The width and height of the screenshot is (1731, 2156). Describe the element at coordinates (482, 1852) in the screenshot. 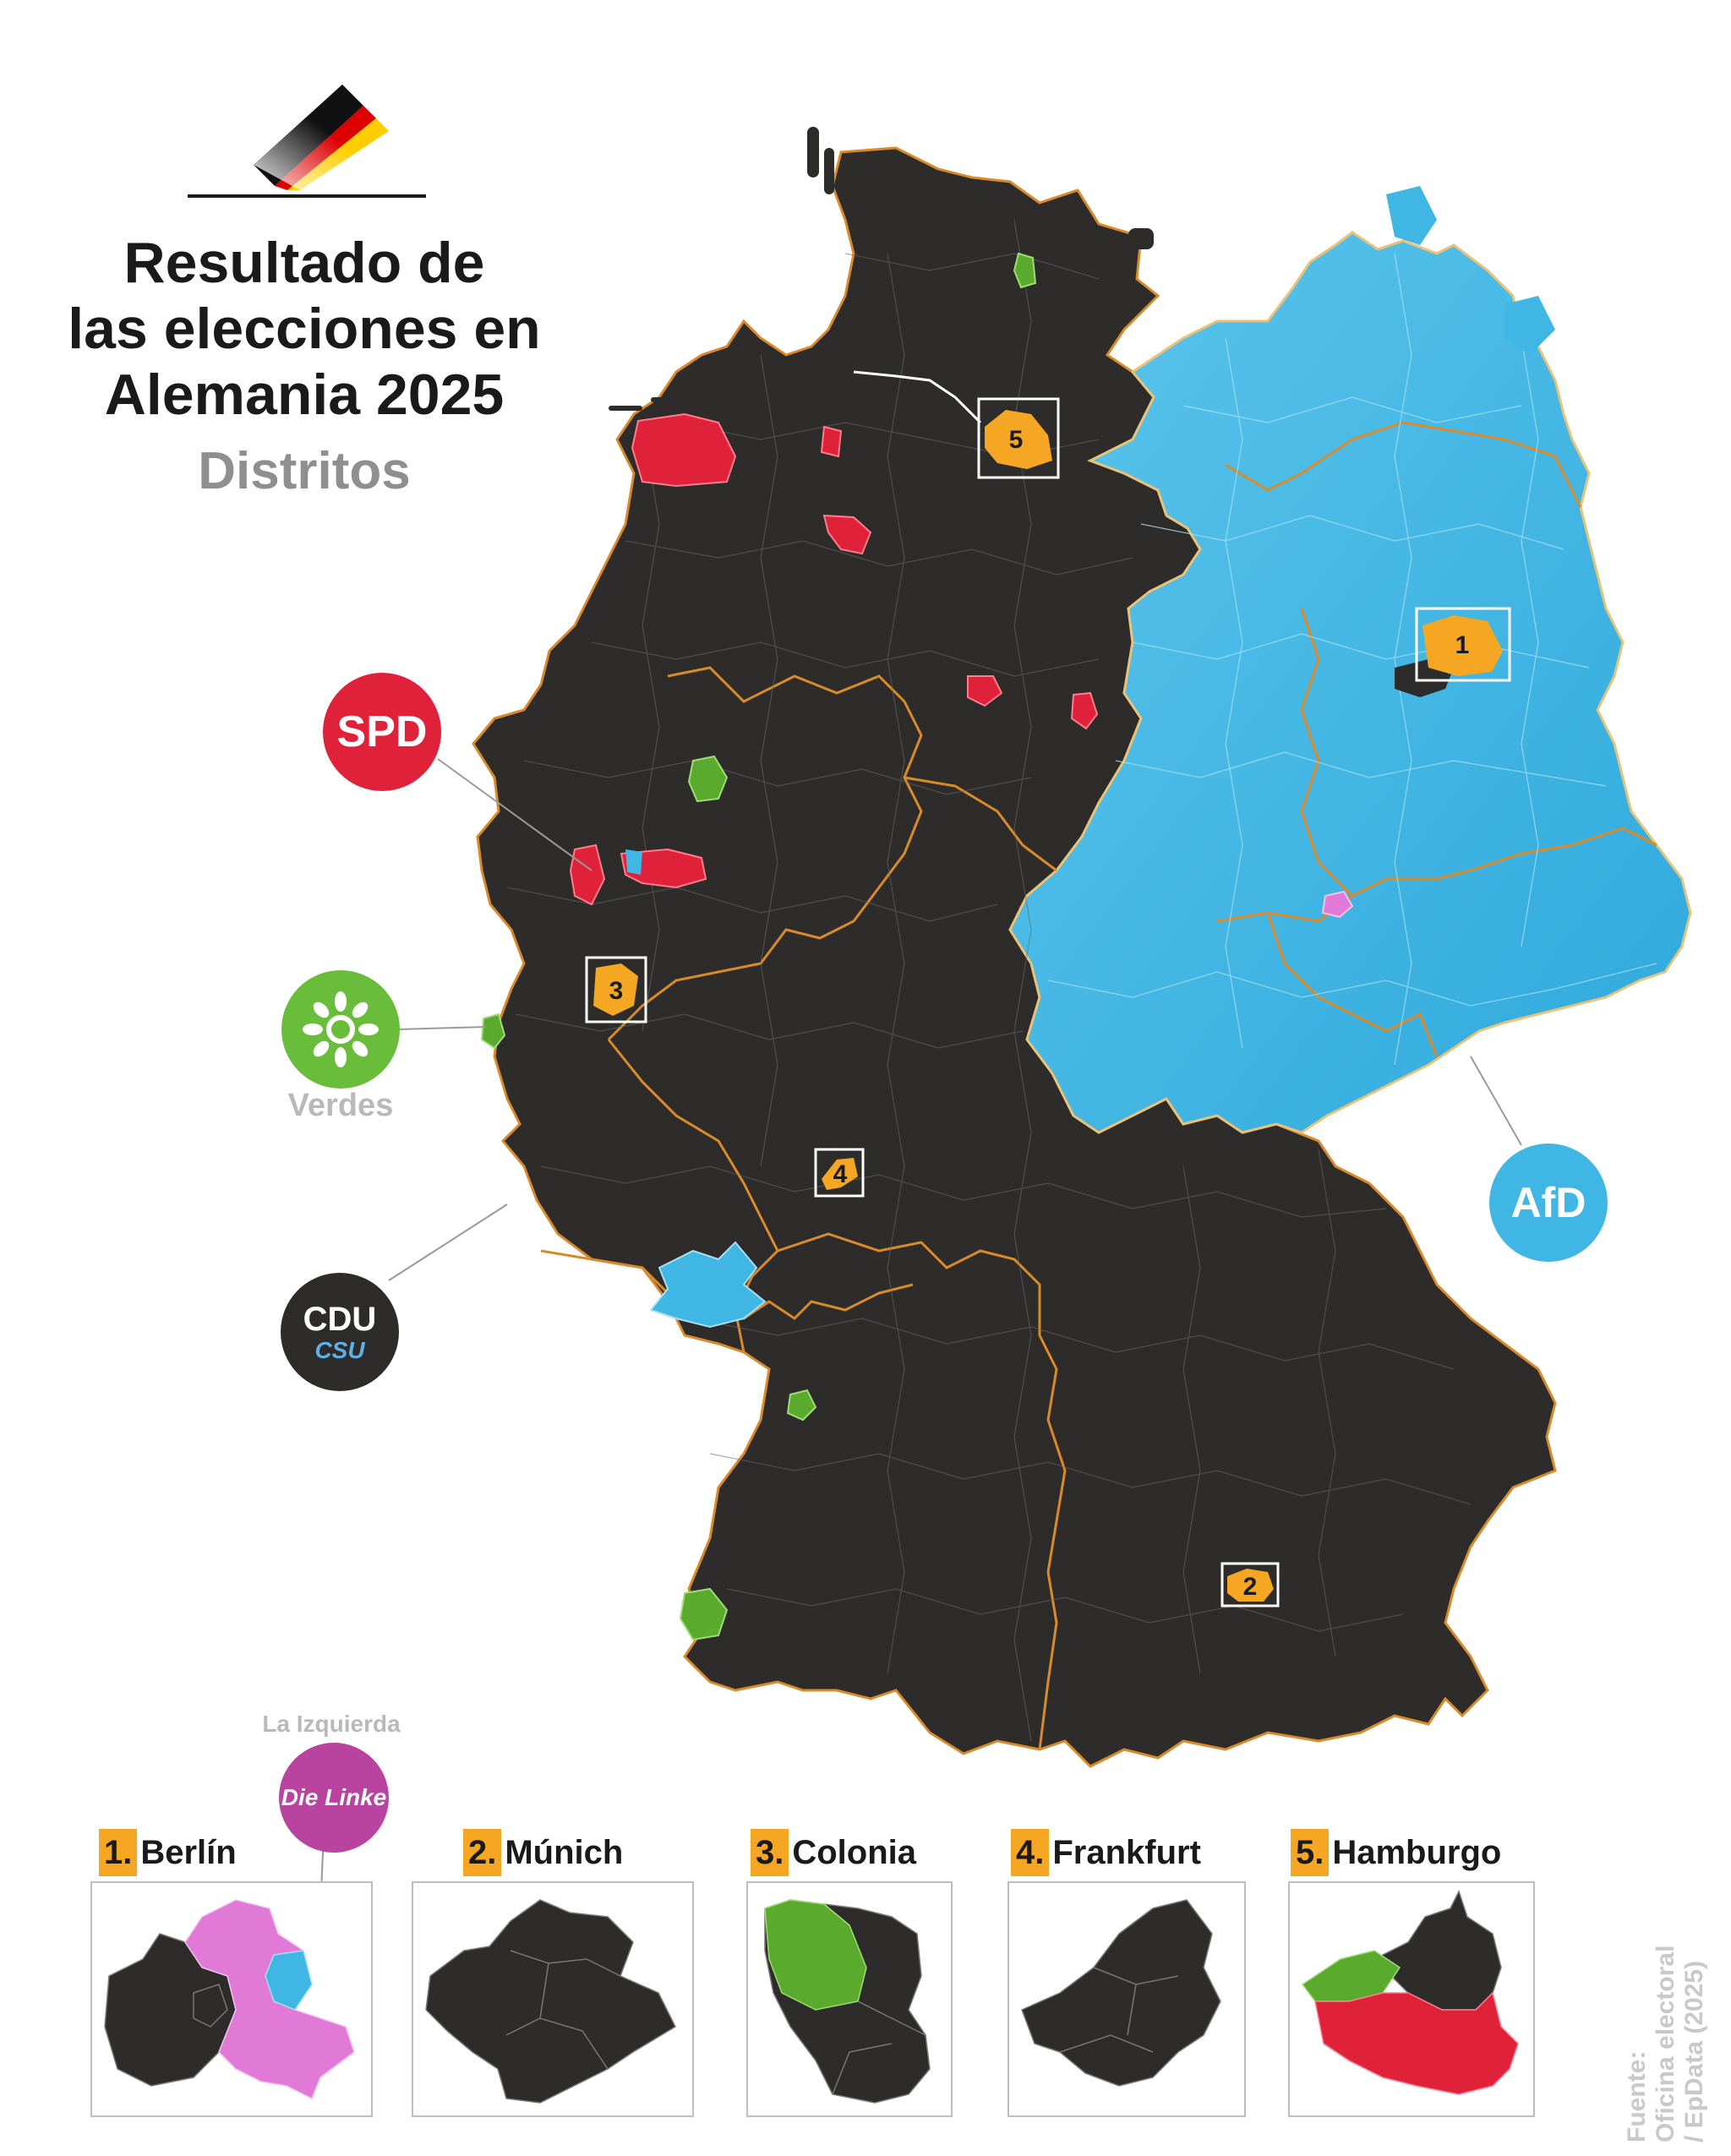

I see `inset-number: 2.` at that location.